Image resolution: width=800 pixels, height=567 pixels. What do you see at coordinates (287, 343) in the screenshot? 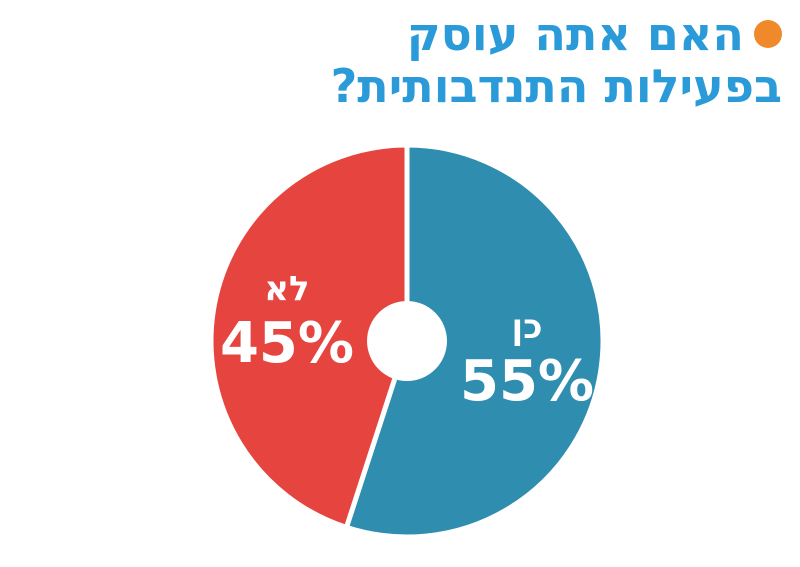
I see `slice-value-label-no: 45%` at bounding box center [287, 343].